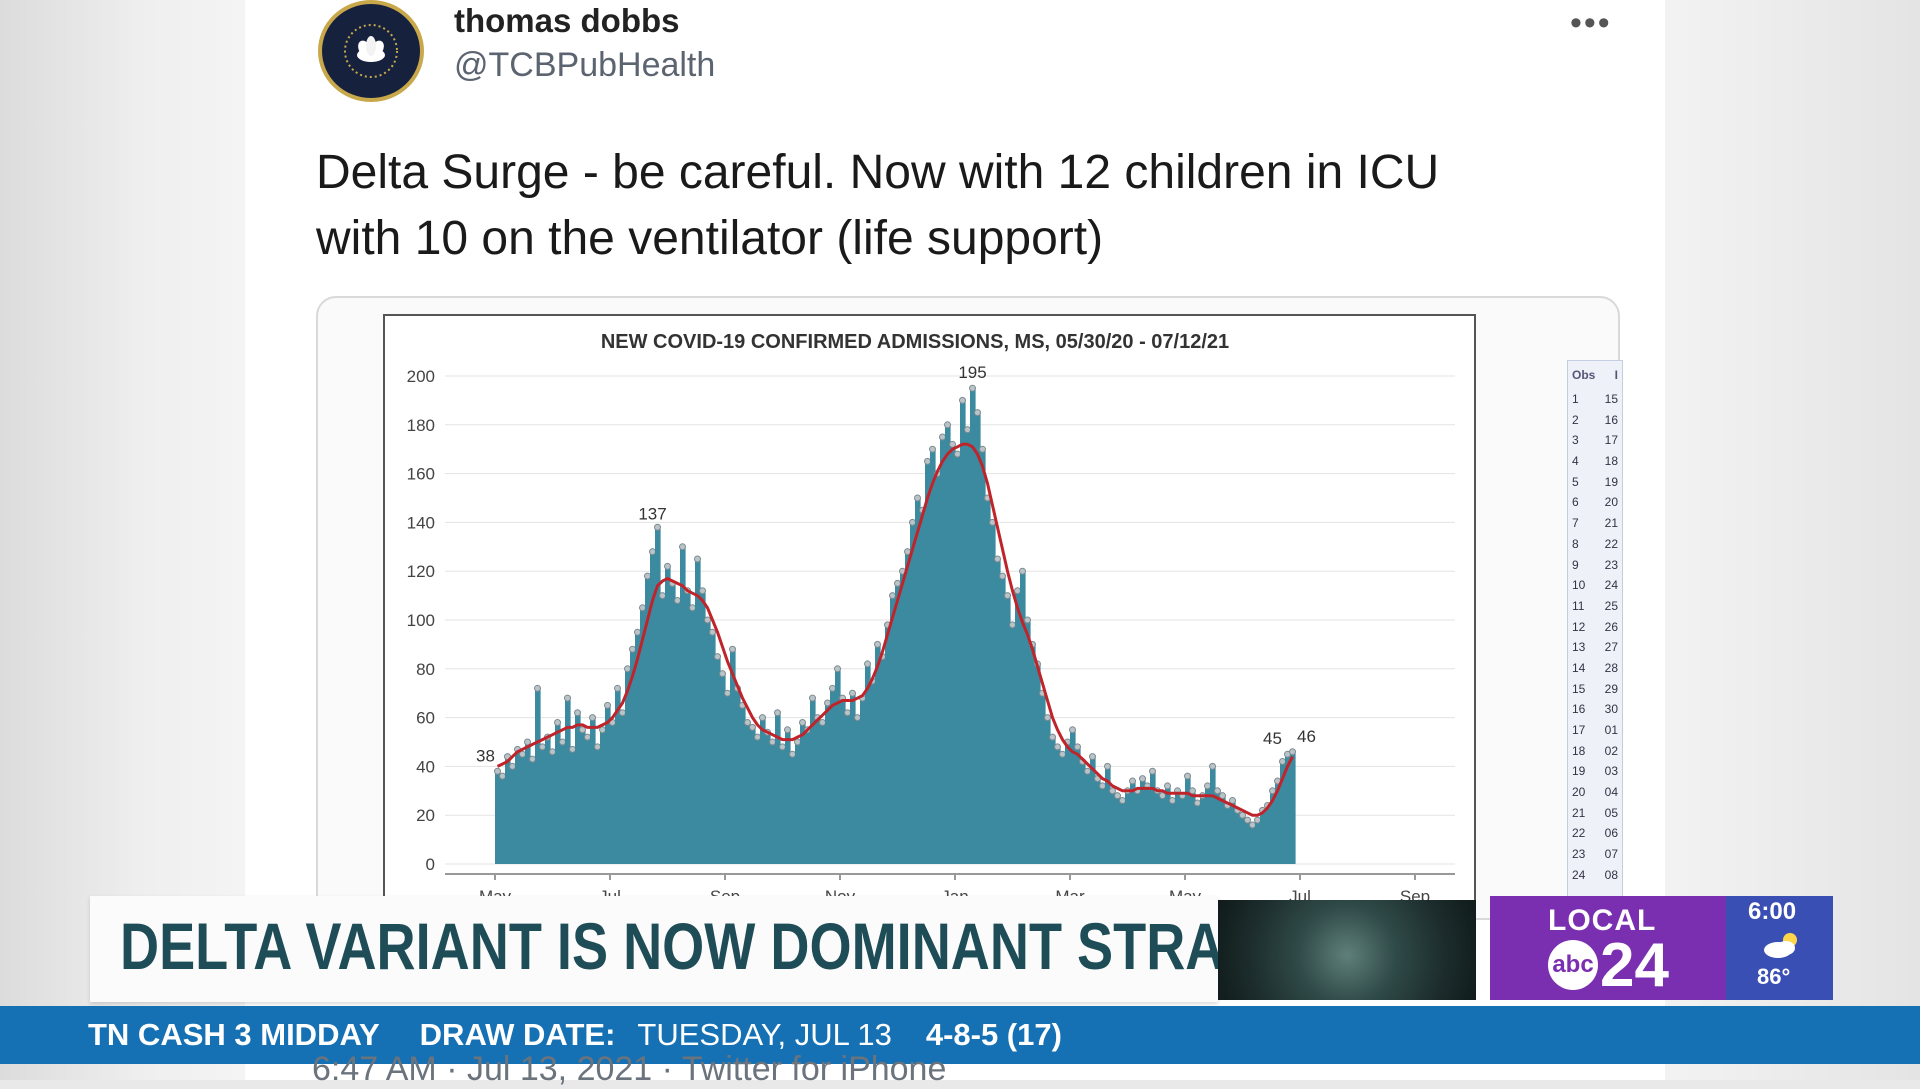 The image size is (1920, 1089). I want to click on obs-index: 24, so click(1579, 874).